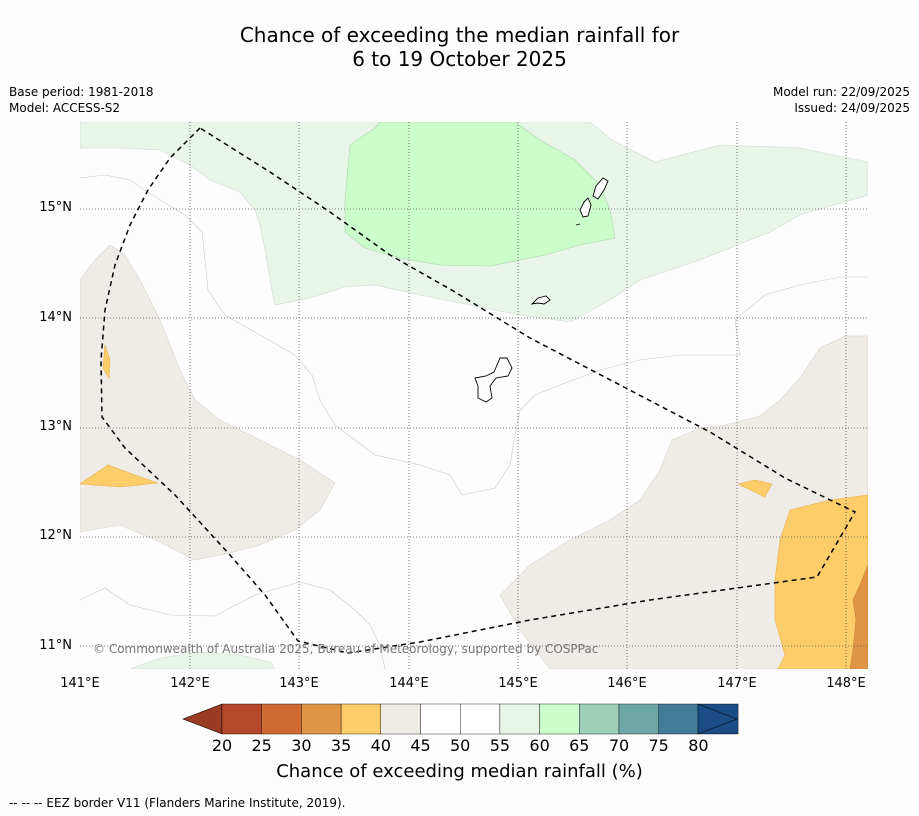 This screenshot has height=816, width=919. Describe the element at coordinates (261, 745) in the screenshot. I see `colorbar-tick-25: 25` at that location.